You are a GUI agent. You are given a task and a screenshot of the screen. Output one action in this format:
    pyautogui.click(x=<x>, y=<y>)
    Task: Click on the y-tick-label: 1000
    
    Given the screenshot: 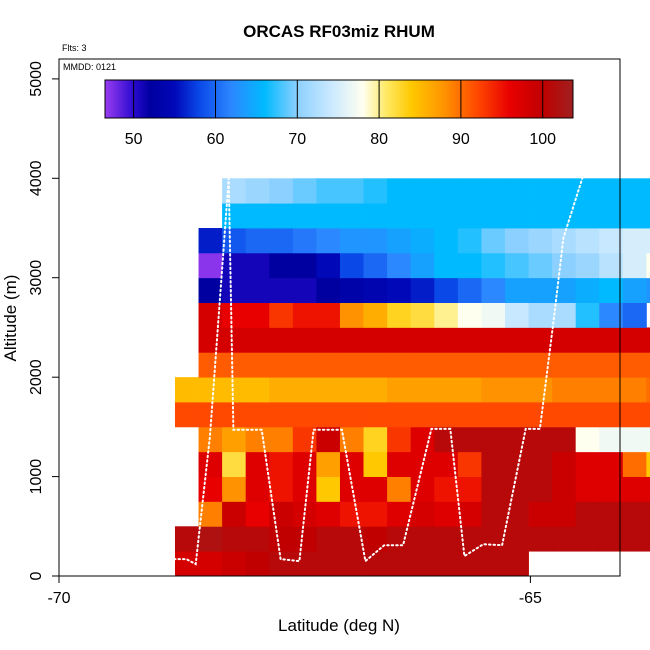 What is the action you would take?
    pyautogui.click(x=36, y=477)
    